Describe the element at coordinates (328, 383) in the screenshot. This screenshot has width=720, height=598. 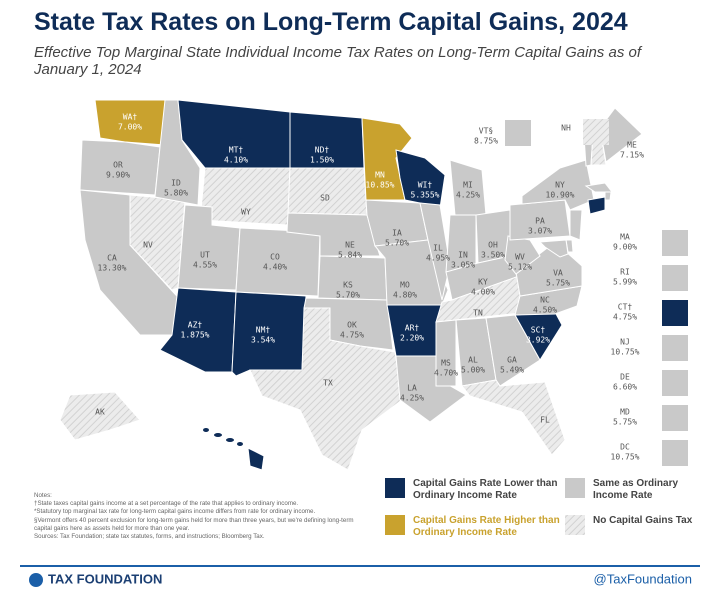
I see `state-abbr: TX` at that location.